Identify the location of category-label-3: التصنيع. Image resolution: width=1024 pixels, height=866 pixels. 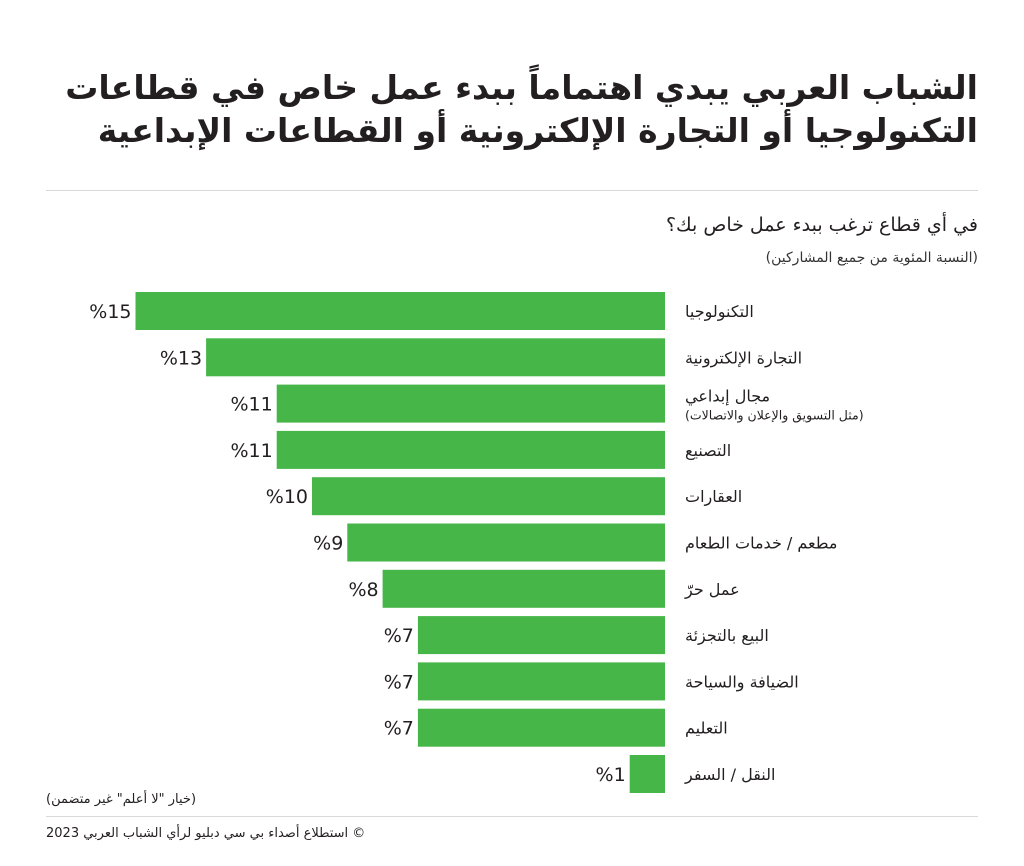
(708, 451).